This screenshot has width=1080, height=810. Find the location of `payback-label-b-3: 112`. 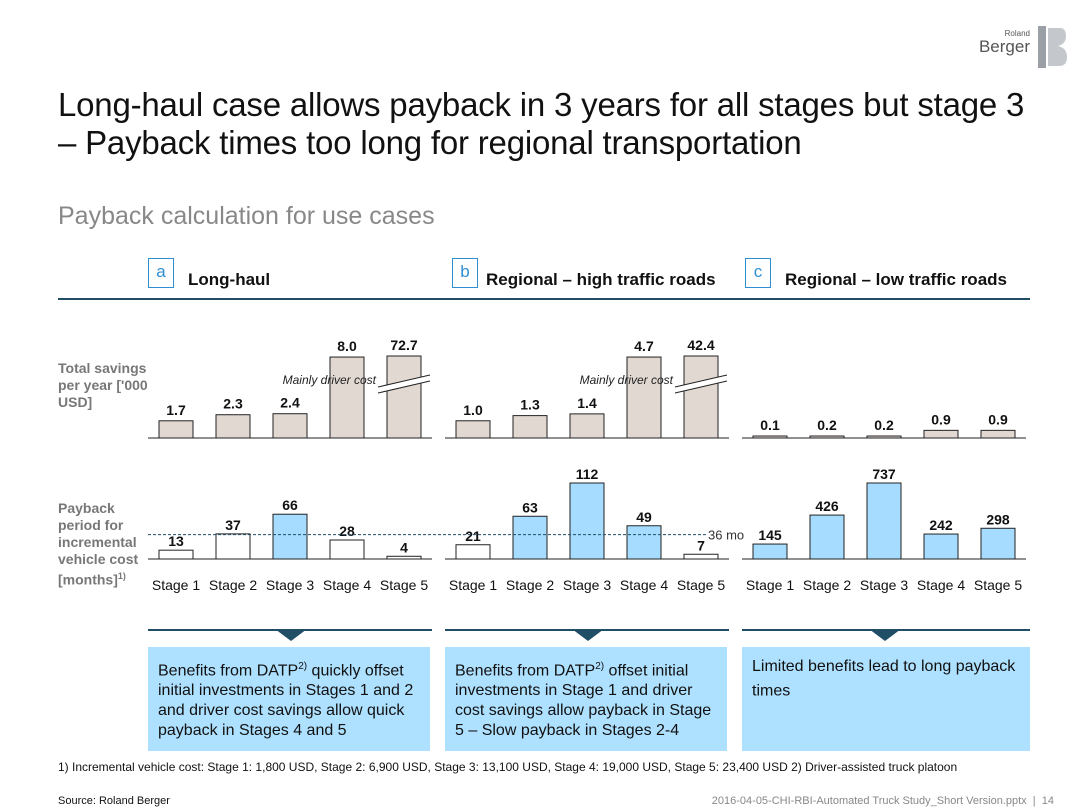

payback-label-b-3: 112 is located at coordinates (587, 474).